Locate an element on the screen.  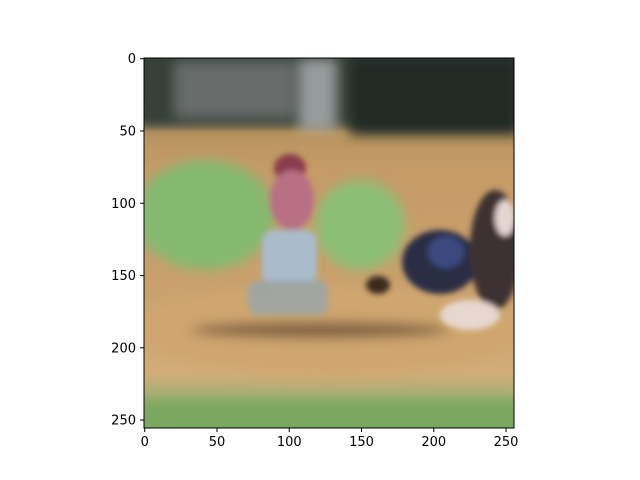
catcher-helmet is located at coordinates (446, 252).